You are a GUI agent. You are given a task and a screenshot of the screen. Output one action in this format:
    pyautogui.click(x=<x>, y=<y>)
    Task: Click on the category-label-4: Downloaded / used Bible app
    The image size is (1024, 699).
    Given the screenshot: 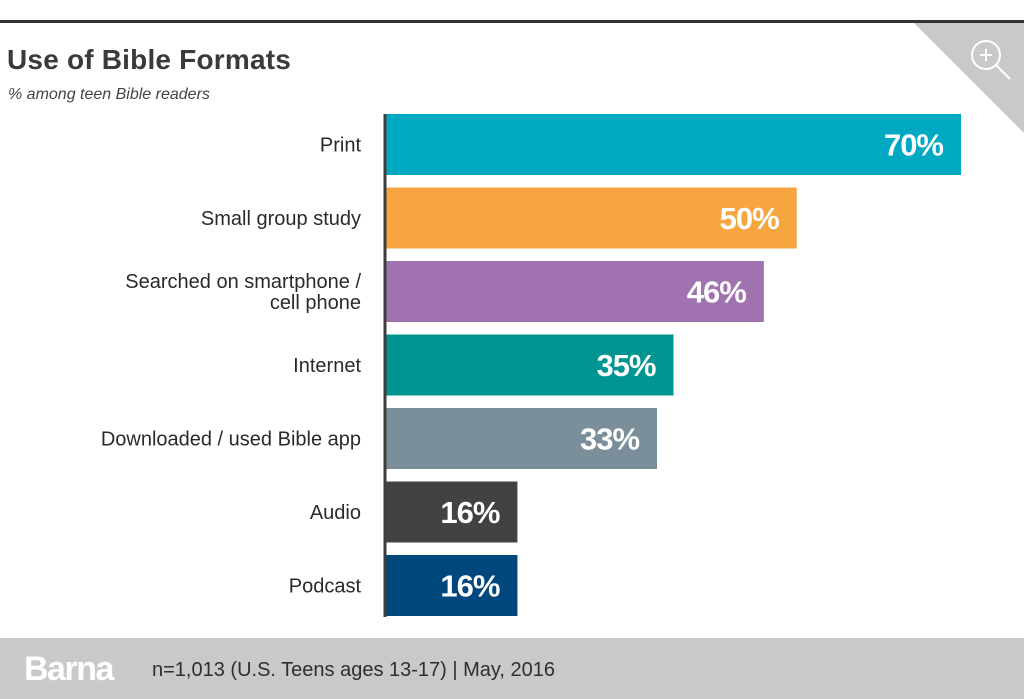 What is the action you would take?
    pyautogui.click(x=231, y=440)
    